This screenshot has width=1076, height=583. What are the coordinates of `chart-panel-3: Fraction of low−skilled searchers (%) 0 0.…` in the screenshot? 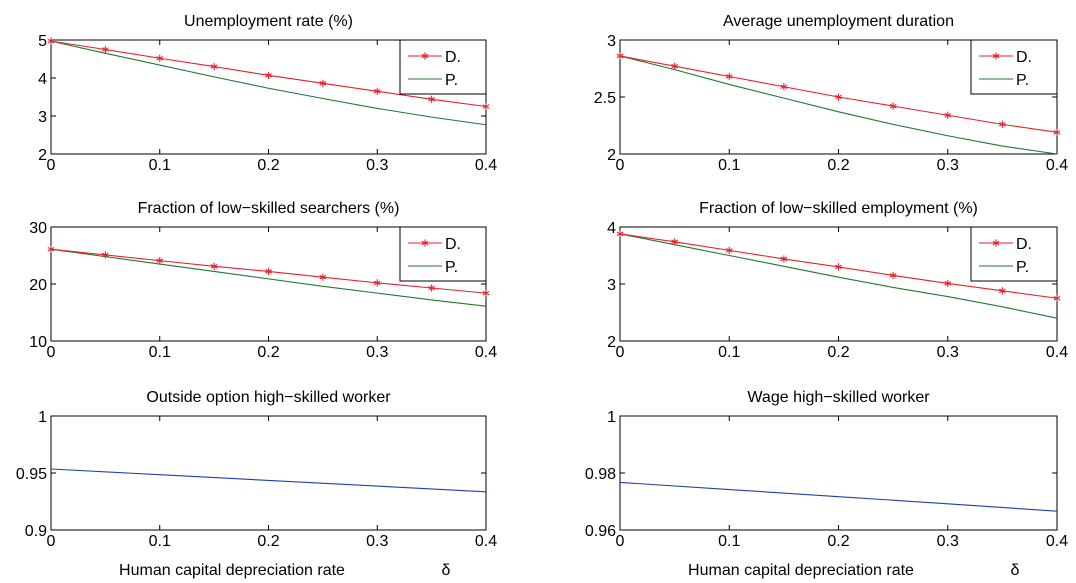 It's located at (263, 280).